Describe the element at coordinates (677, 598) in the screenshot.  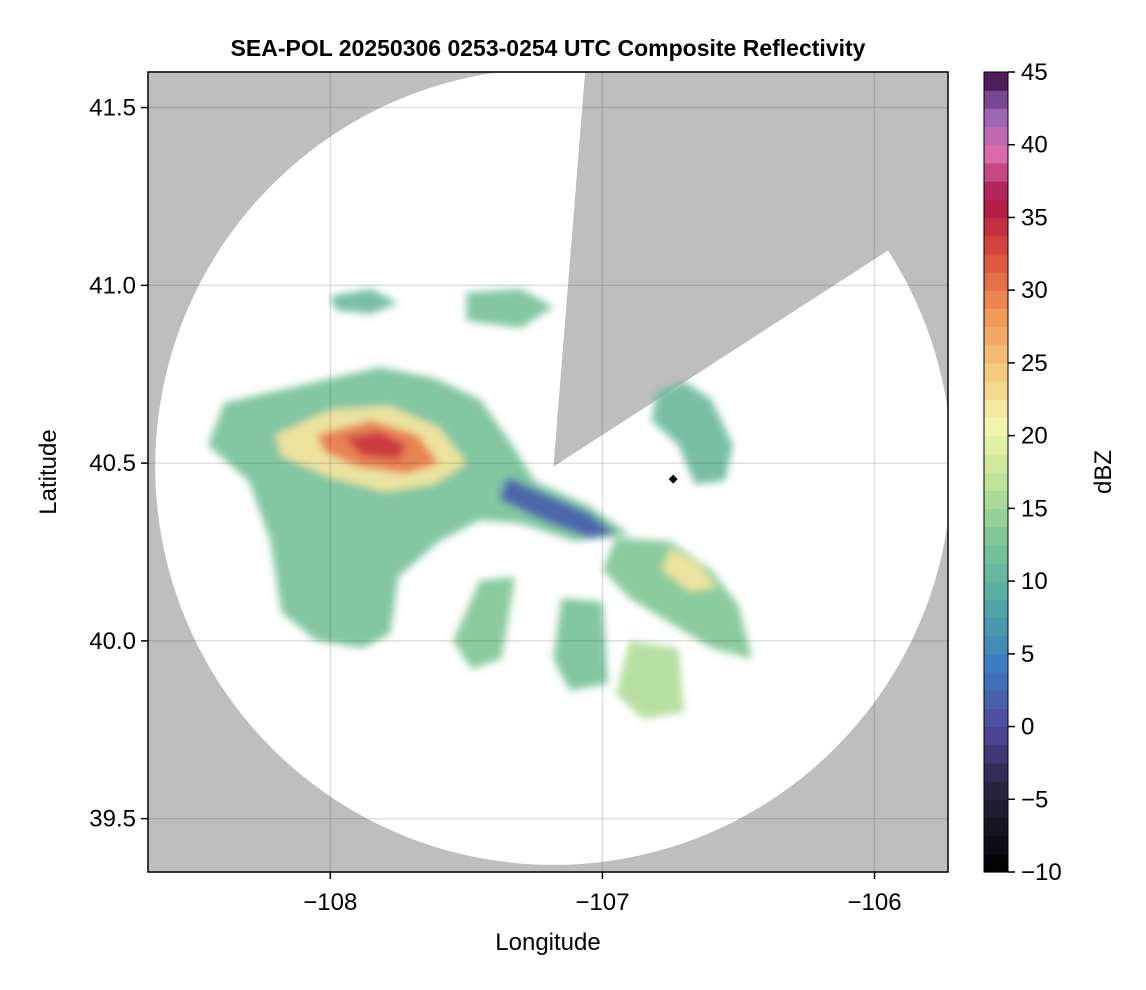
I see `echo-southeast-echo` at that location.